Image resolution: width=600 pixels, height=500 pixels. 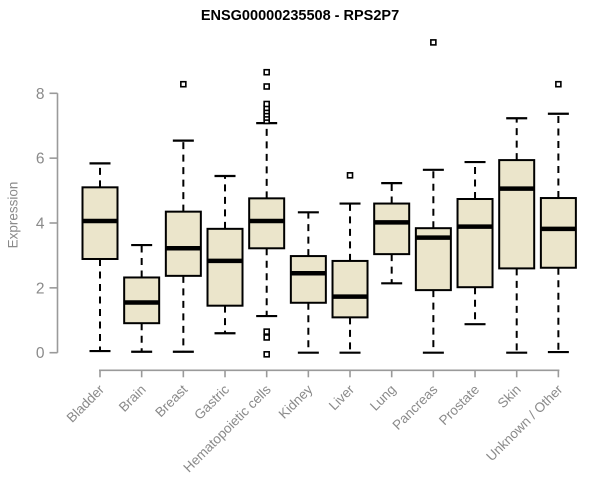 What do you see at coordinates (132, 398) in the screenshot?
I see `x-category-label: Brain` at bounding box center [132, 398].